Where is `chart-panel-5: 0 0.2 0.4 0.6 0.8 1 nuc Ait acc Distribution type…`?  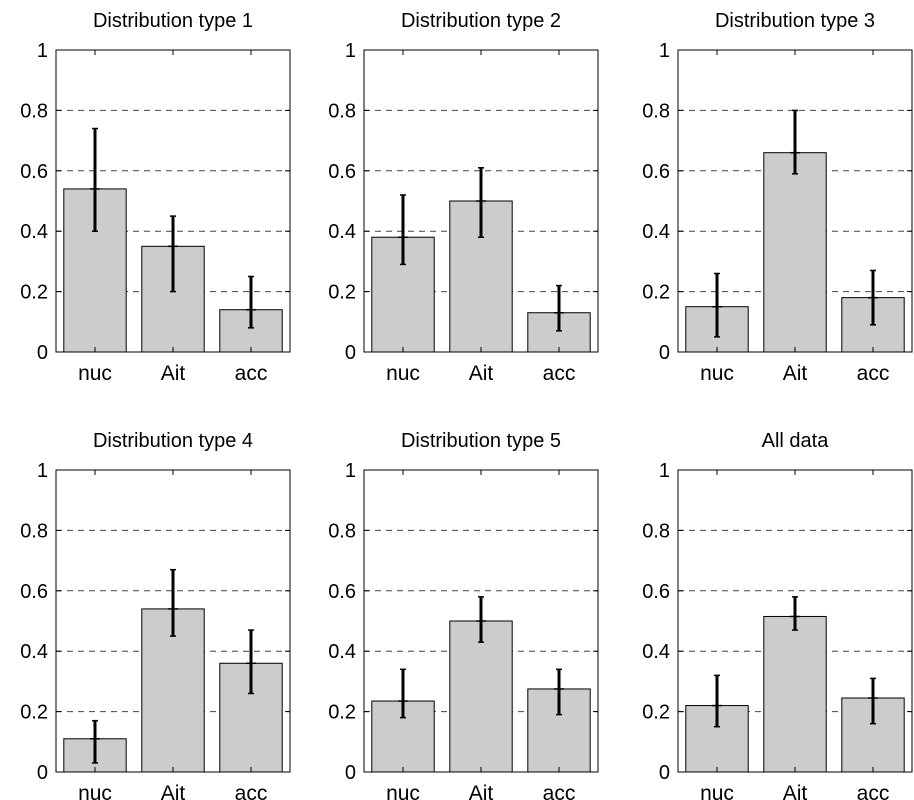 chart-panel-5: 0 0.2 0.4 0.6 0.8 1 nuc Ait acc Distribution type… is located at coordinates (463, 615).